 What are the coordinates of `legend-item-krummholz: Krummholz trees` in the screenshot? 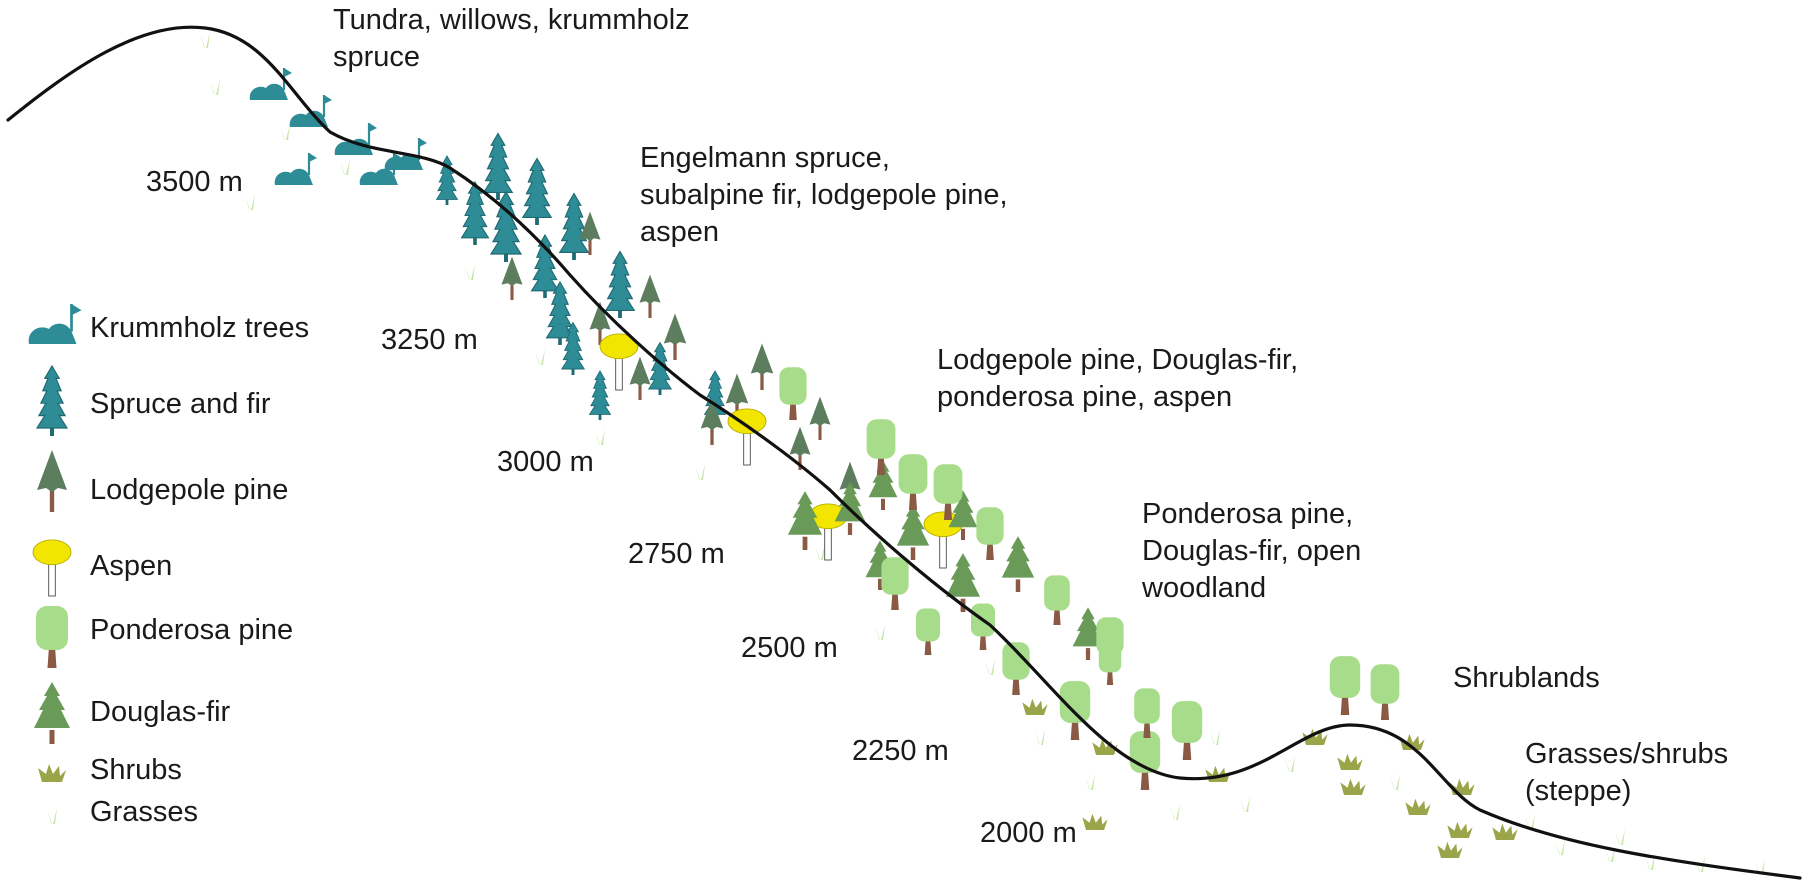 It's located at (194, 328).